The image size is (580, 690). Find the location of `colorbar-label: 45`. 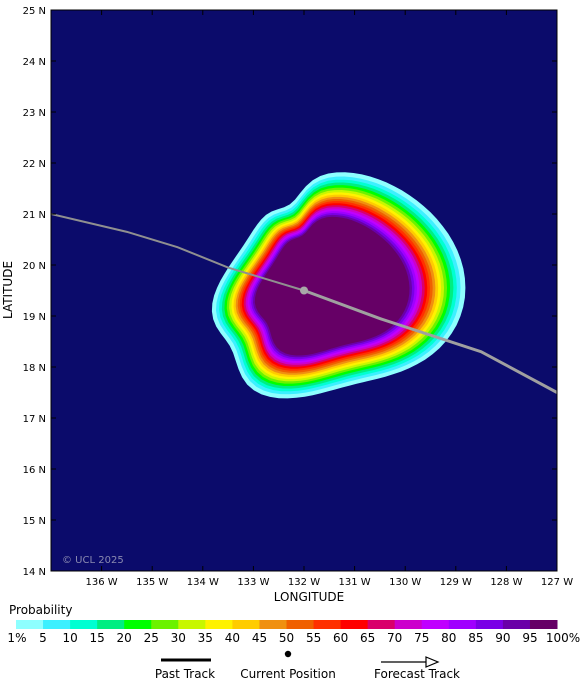

colorbar-label: 45 is located at coordinates (259, 638).